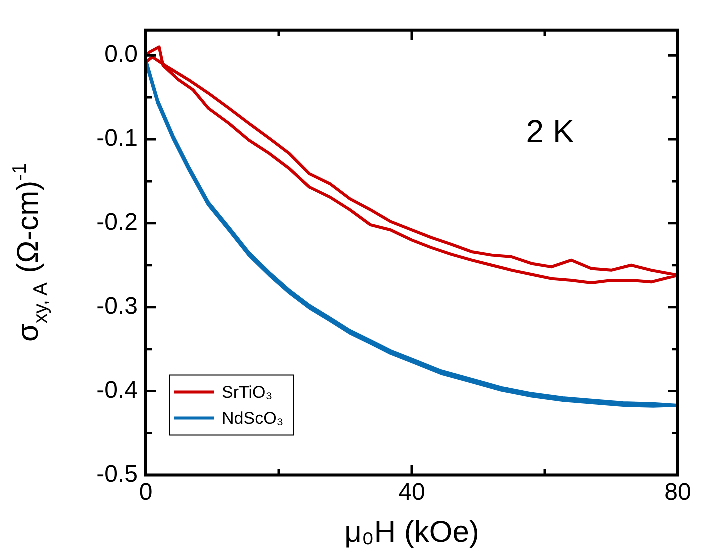 This screenshot has height=556, width=704. I want to click on y-tick-label: 0.0, so click(121, 54).